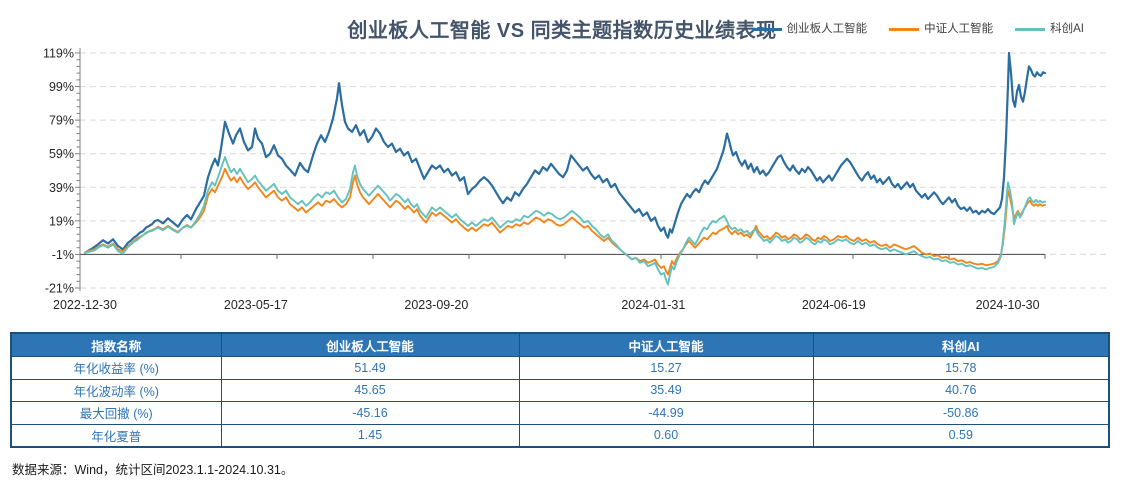  I want to click on legend-line-swatch-star-ai, so click(1030, 30).